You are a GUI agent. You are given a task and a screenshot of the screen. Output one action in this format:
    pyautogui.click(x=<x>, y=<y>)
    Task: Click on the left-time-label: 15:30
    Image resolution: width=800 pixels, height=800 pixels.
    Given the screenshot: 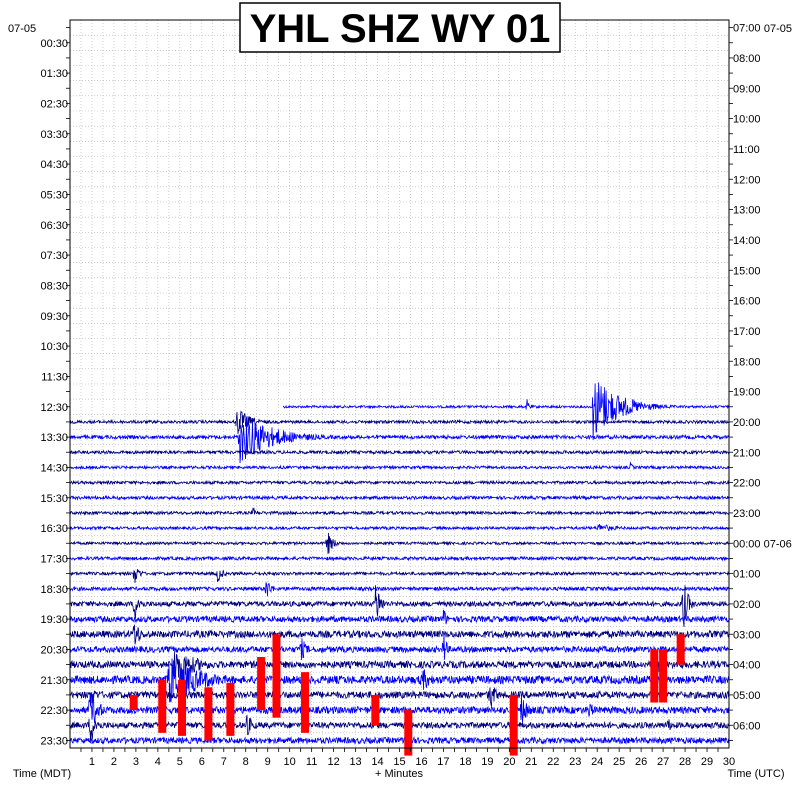 What is the action you would take?
    pyautogui.click(x=54, y=499)
    